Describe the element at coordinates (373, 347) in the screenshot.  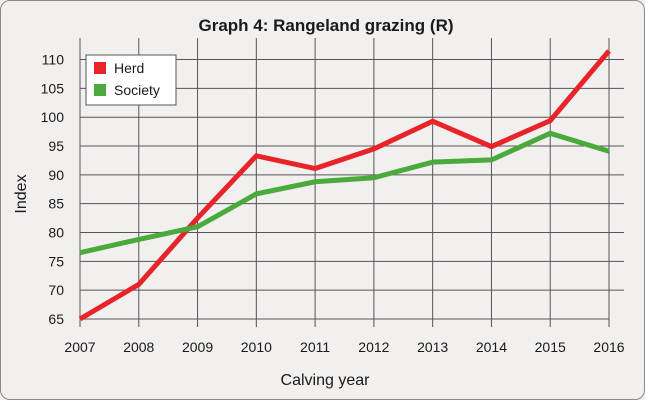
I see `x-tick-label: 2012` at that location.